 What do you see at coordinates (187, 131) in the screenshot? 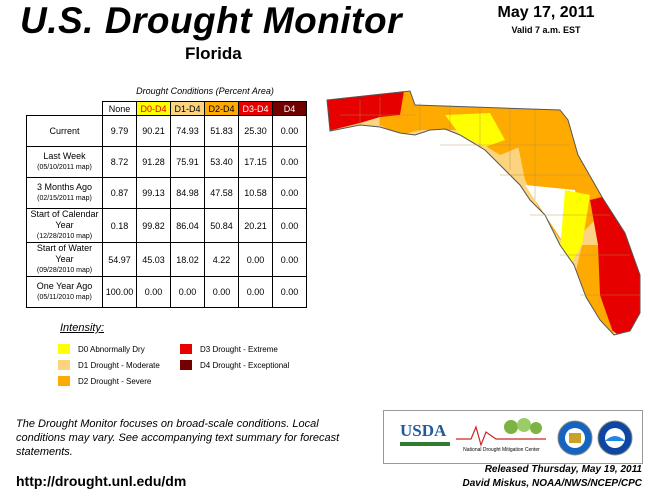
I see `cell-value: 74.93` at bounding box center [187, 131].